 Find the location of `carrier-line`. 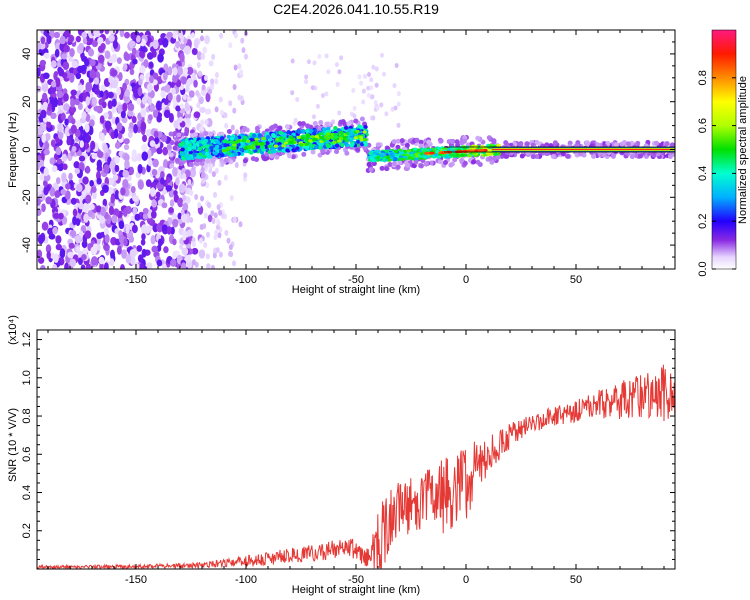

carrier-line is located at coordinates (583, 149).